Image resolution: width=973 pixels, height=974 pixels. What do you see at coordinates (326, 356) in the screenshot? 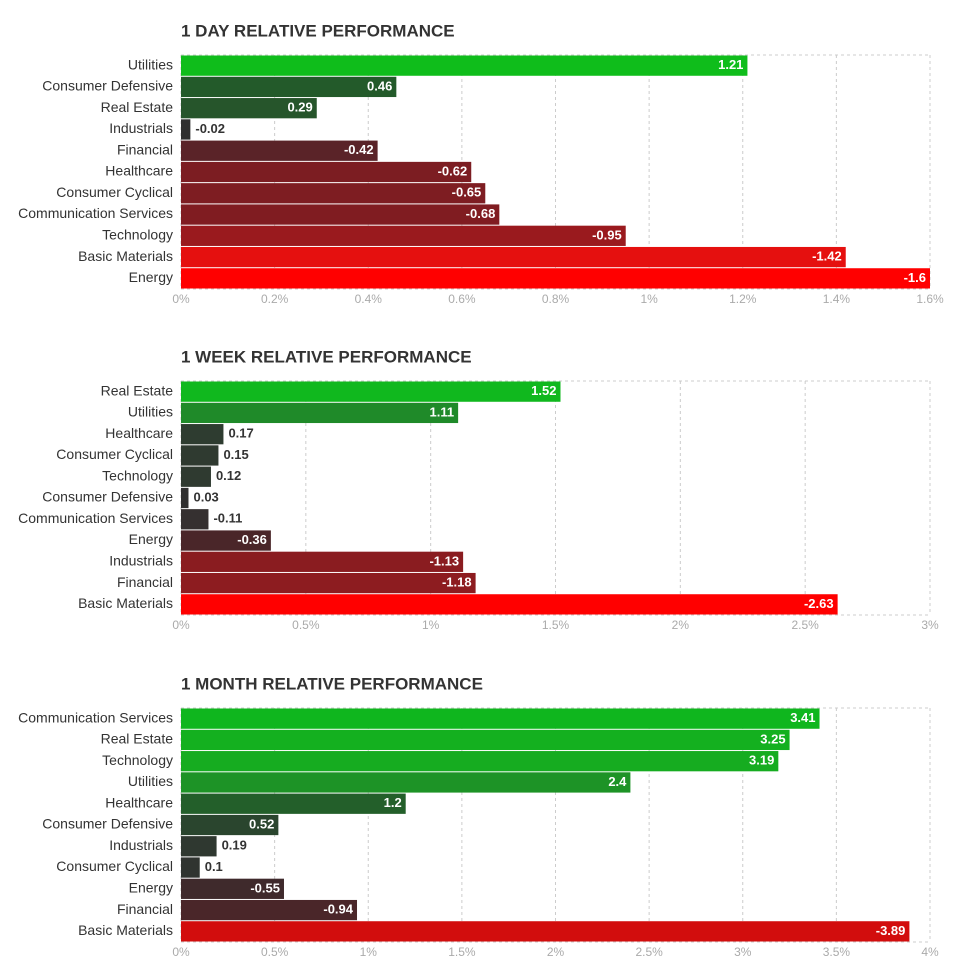
I see `chart-title: 1 WEEK RELATIVE PERFORMANCE` at bounding box center [326, 356].